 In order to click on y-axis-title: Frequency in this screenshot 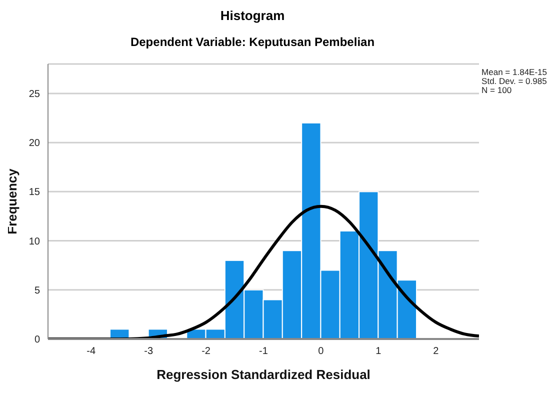, I will do `click(12, 201)`.